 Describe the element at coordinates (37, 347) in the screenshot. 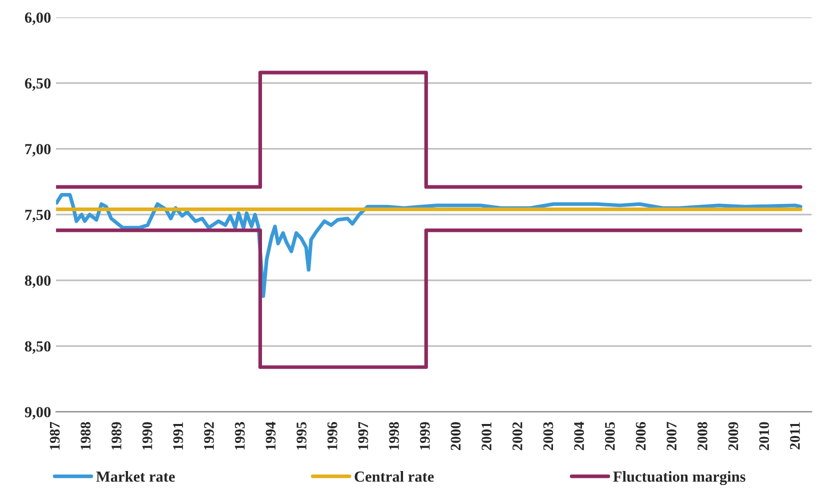

I see `y-tick-label: 8,50` at that location.